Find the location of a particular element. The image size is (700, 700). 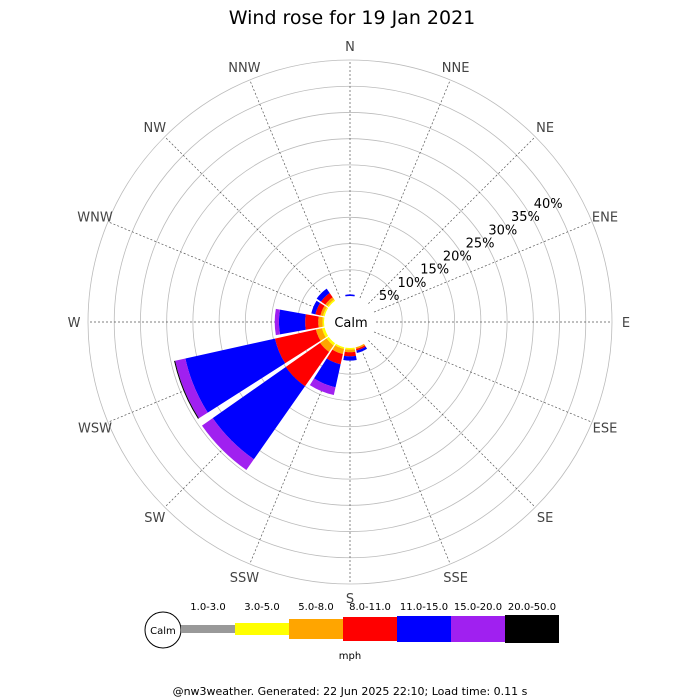

petal-segment-s-5.0-8.0 is located at coordinates (350, 351).